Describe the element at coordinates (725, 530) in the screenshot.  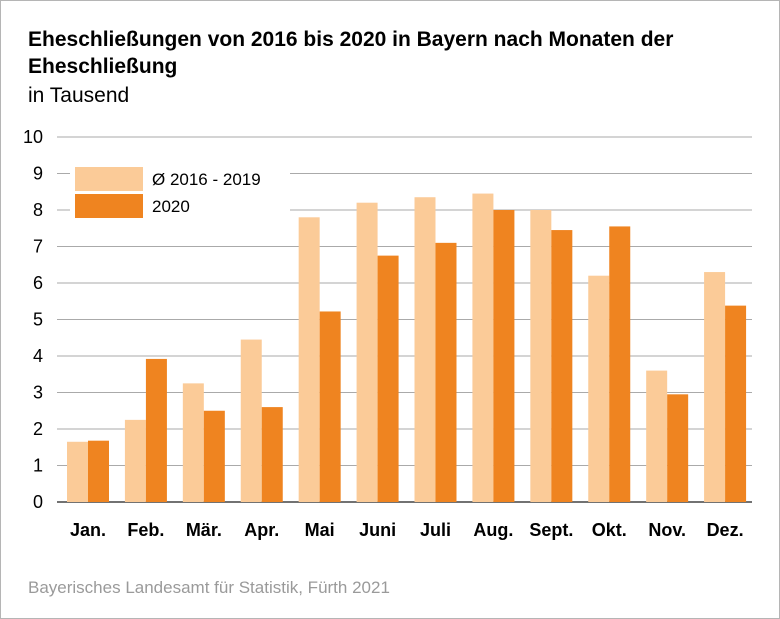
I see `x-category-label: Dez.` at that location.